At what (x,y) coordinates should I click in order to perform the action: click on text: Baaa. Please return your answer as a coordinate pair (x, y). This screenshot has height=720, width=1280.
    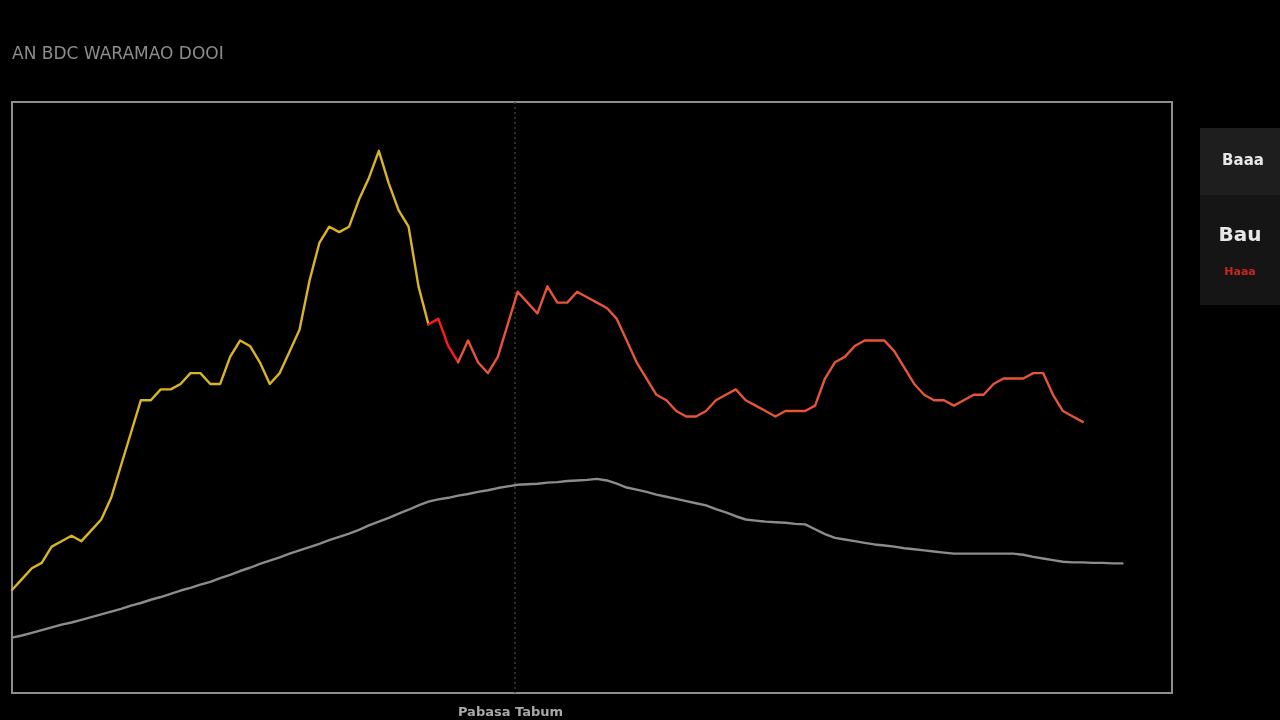
    Looking at the image, I should click on (1243, 160).